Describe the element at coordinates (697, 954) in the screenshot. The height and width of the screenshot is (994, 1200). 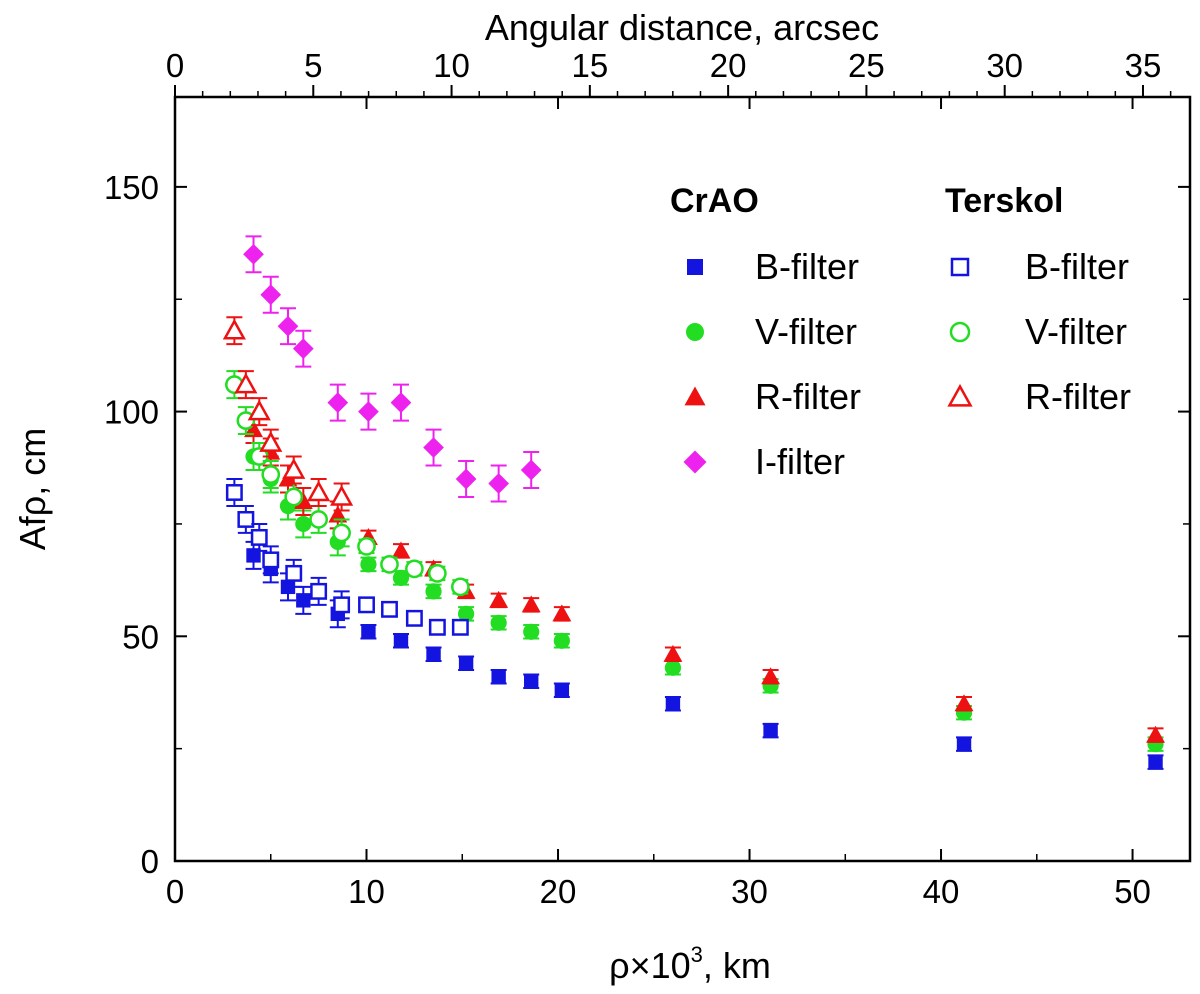
I see `x-axis-title-sup: 3` at that location.